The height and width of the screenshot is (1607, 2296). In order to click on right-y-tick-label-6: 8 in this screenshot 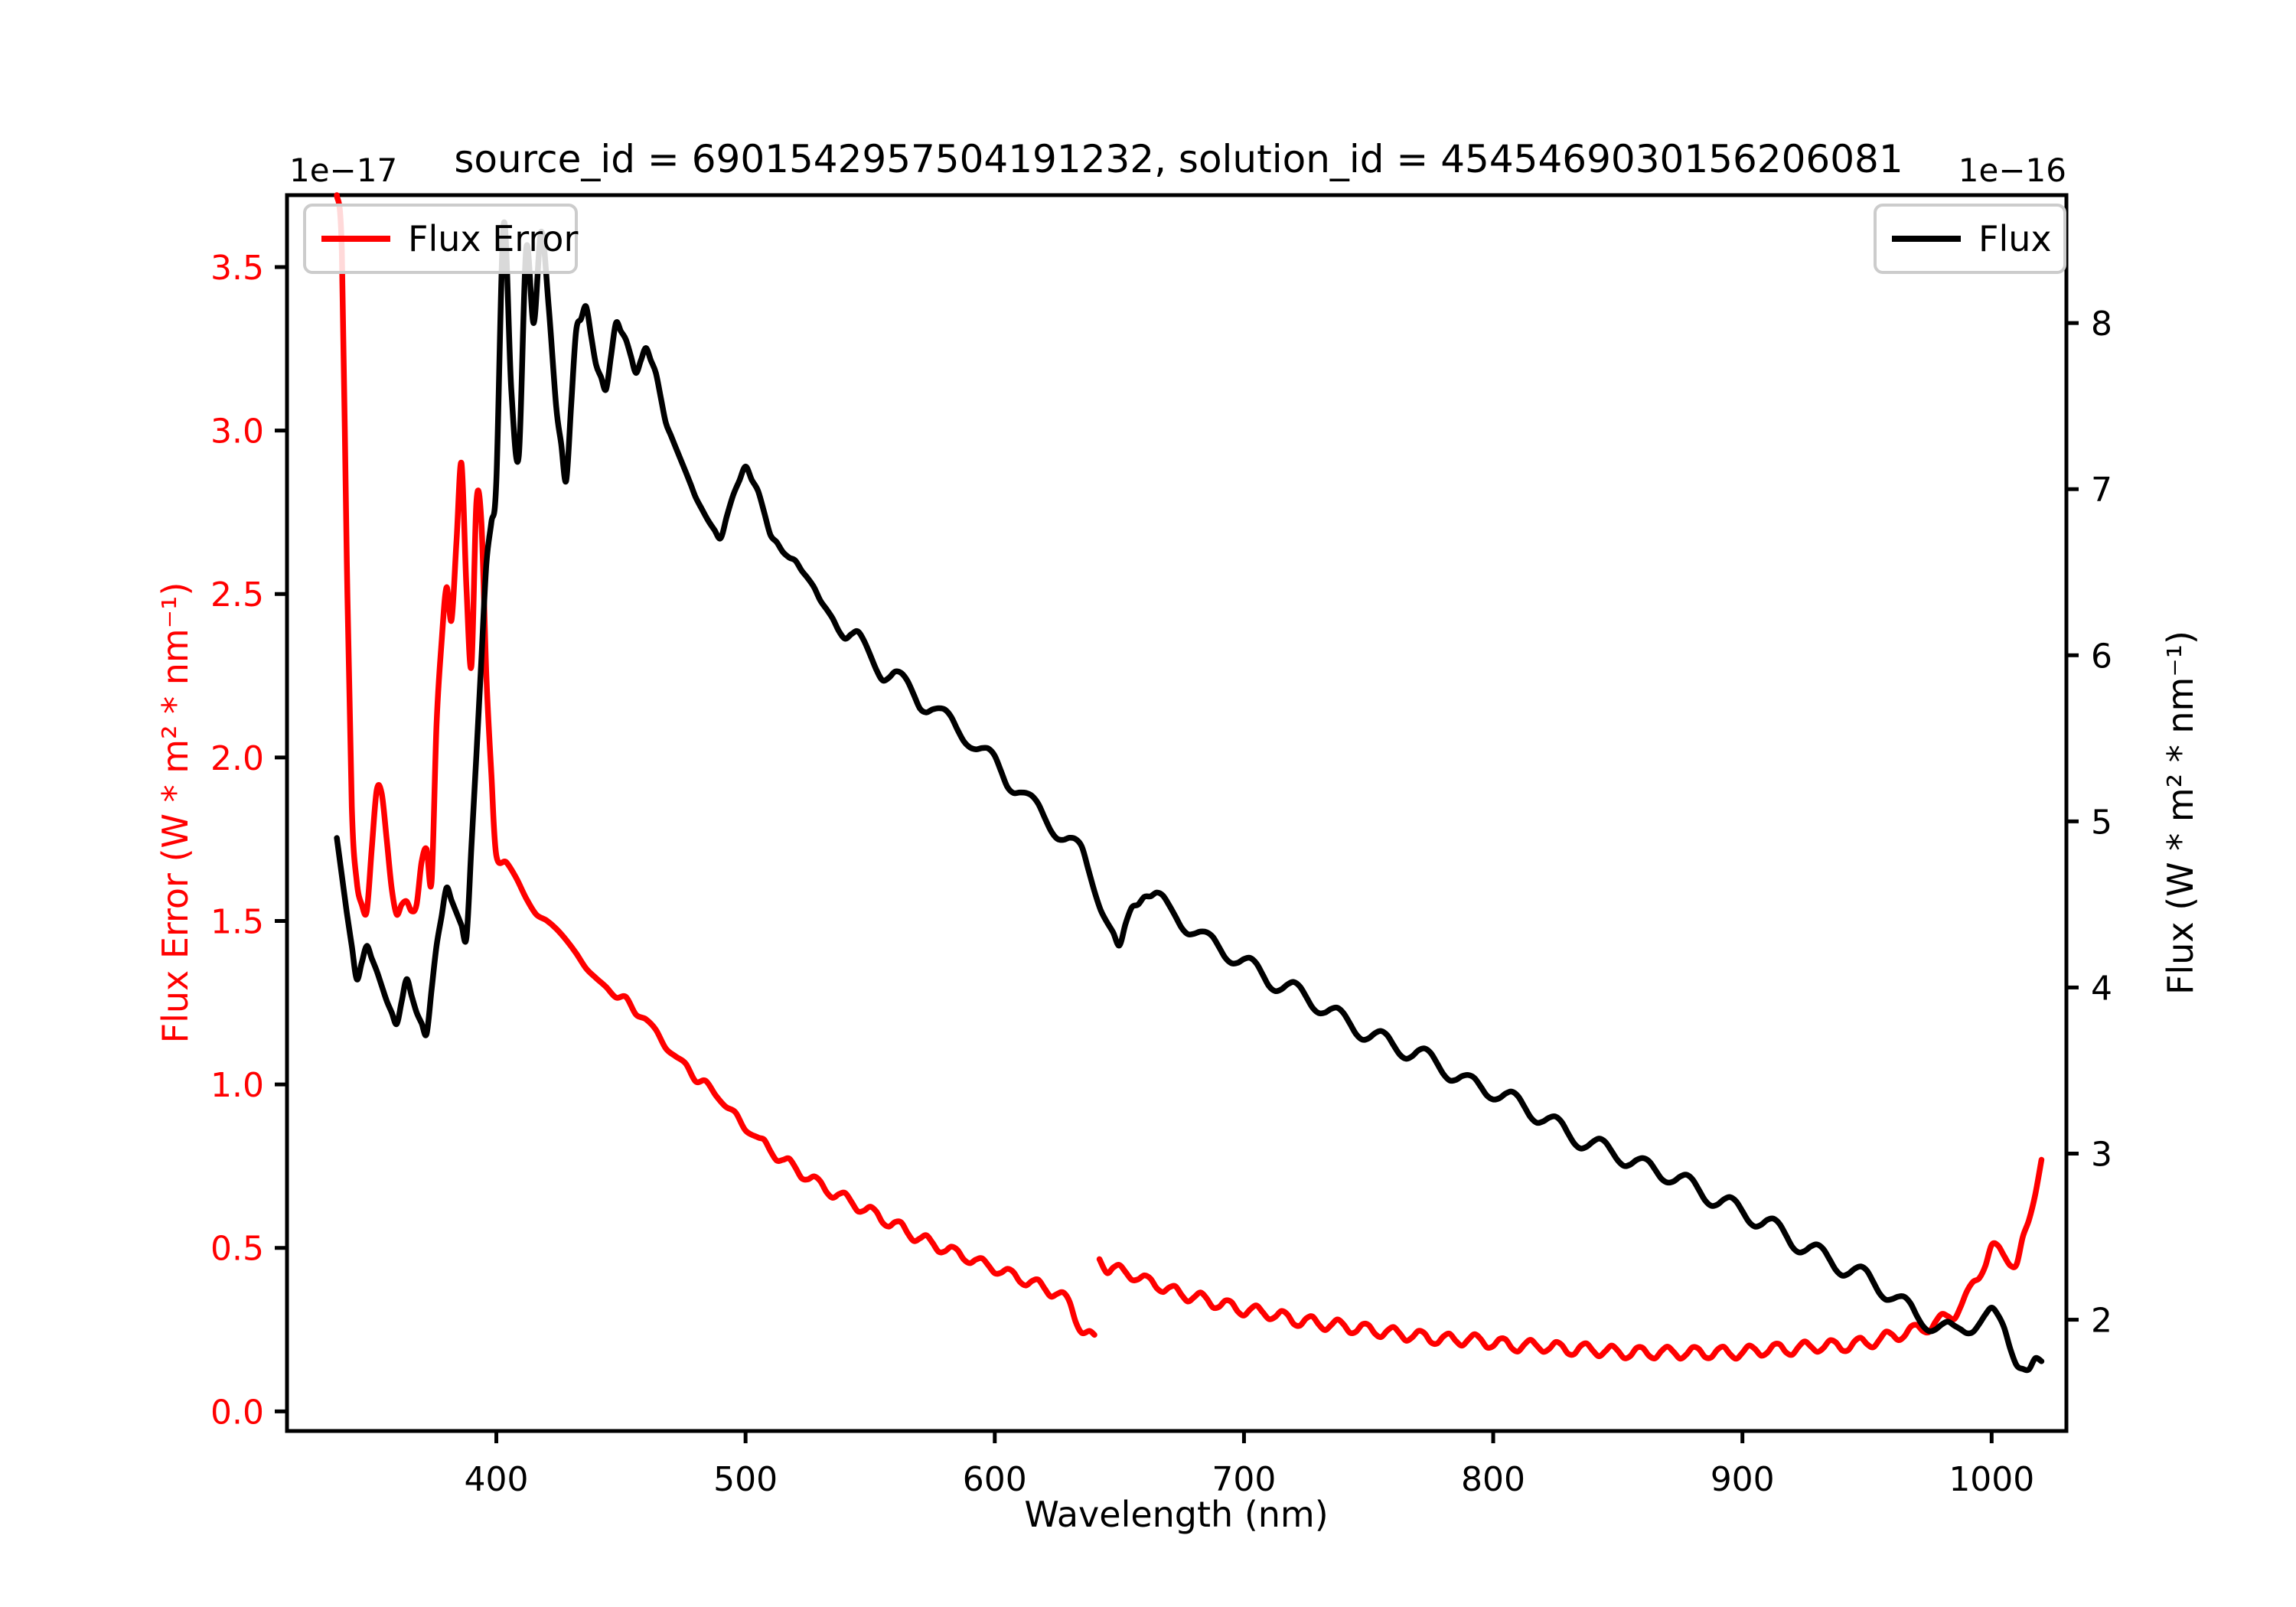, I will do `click(2101, 324)`.